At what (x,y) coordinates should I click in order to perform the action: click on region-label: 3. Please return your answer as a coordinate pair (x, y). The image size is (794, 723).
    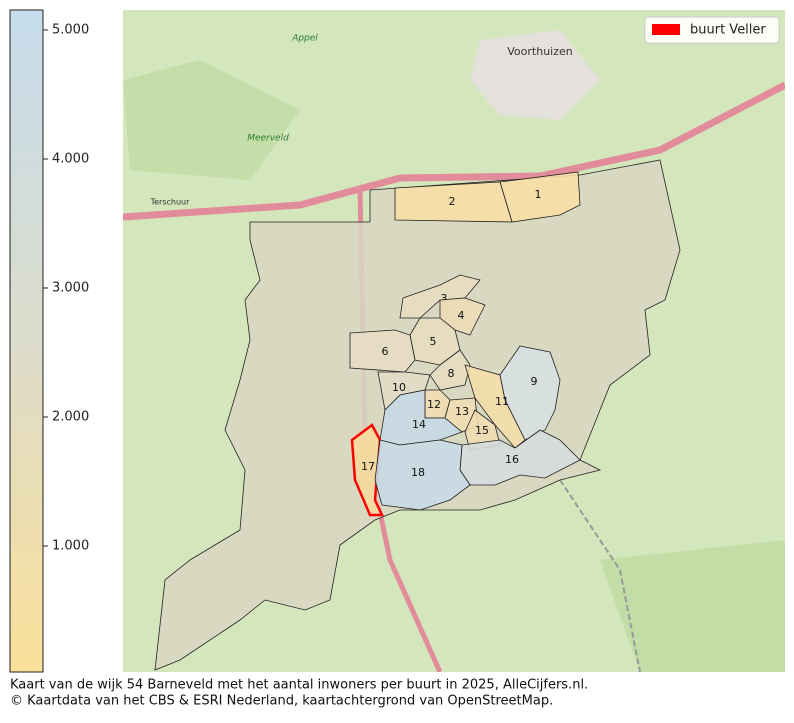
    Looking at the image, I should click on (444, 298).